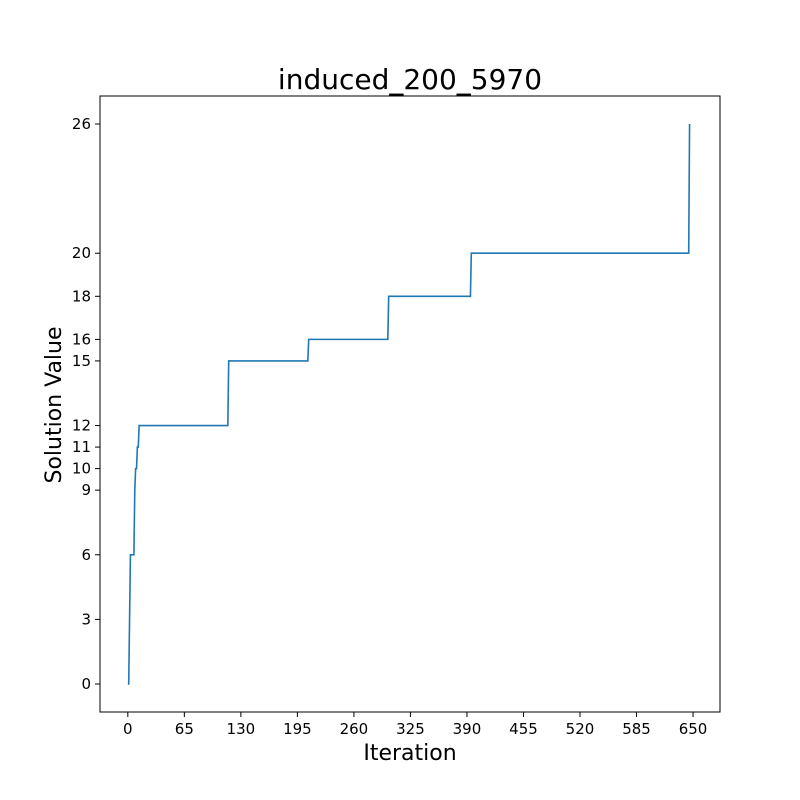 The image size is (800, 800). Describe the element at coordinates (86, 619) in the screenshot. I see `y-tick-label: 3` at that location.